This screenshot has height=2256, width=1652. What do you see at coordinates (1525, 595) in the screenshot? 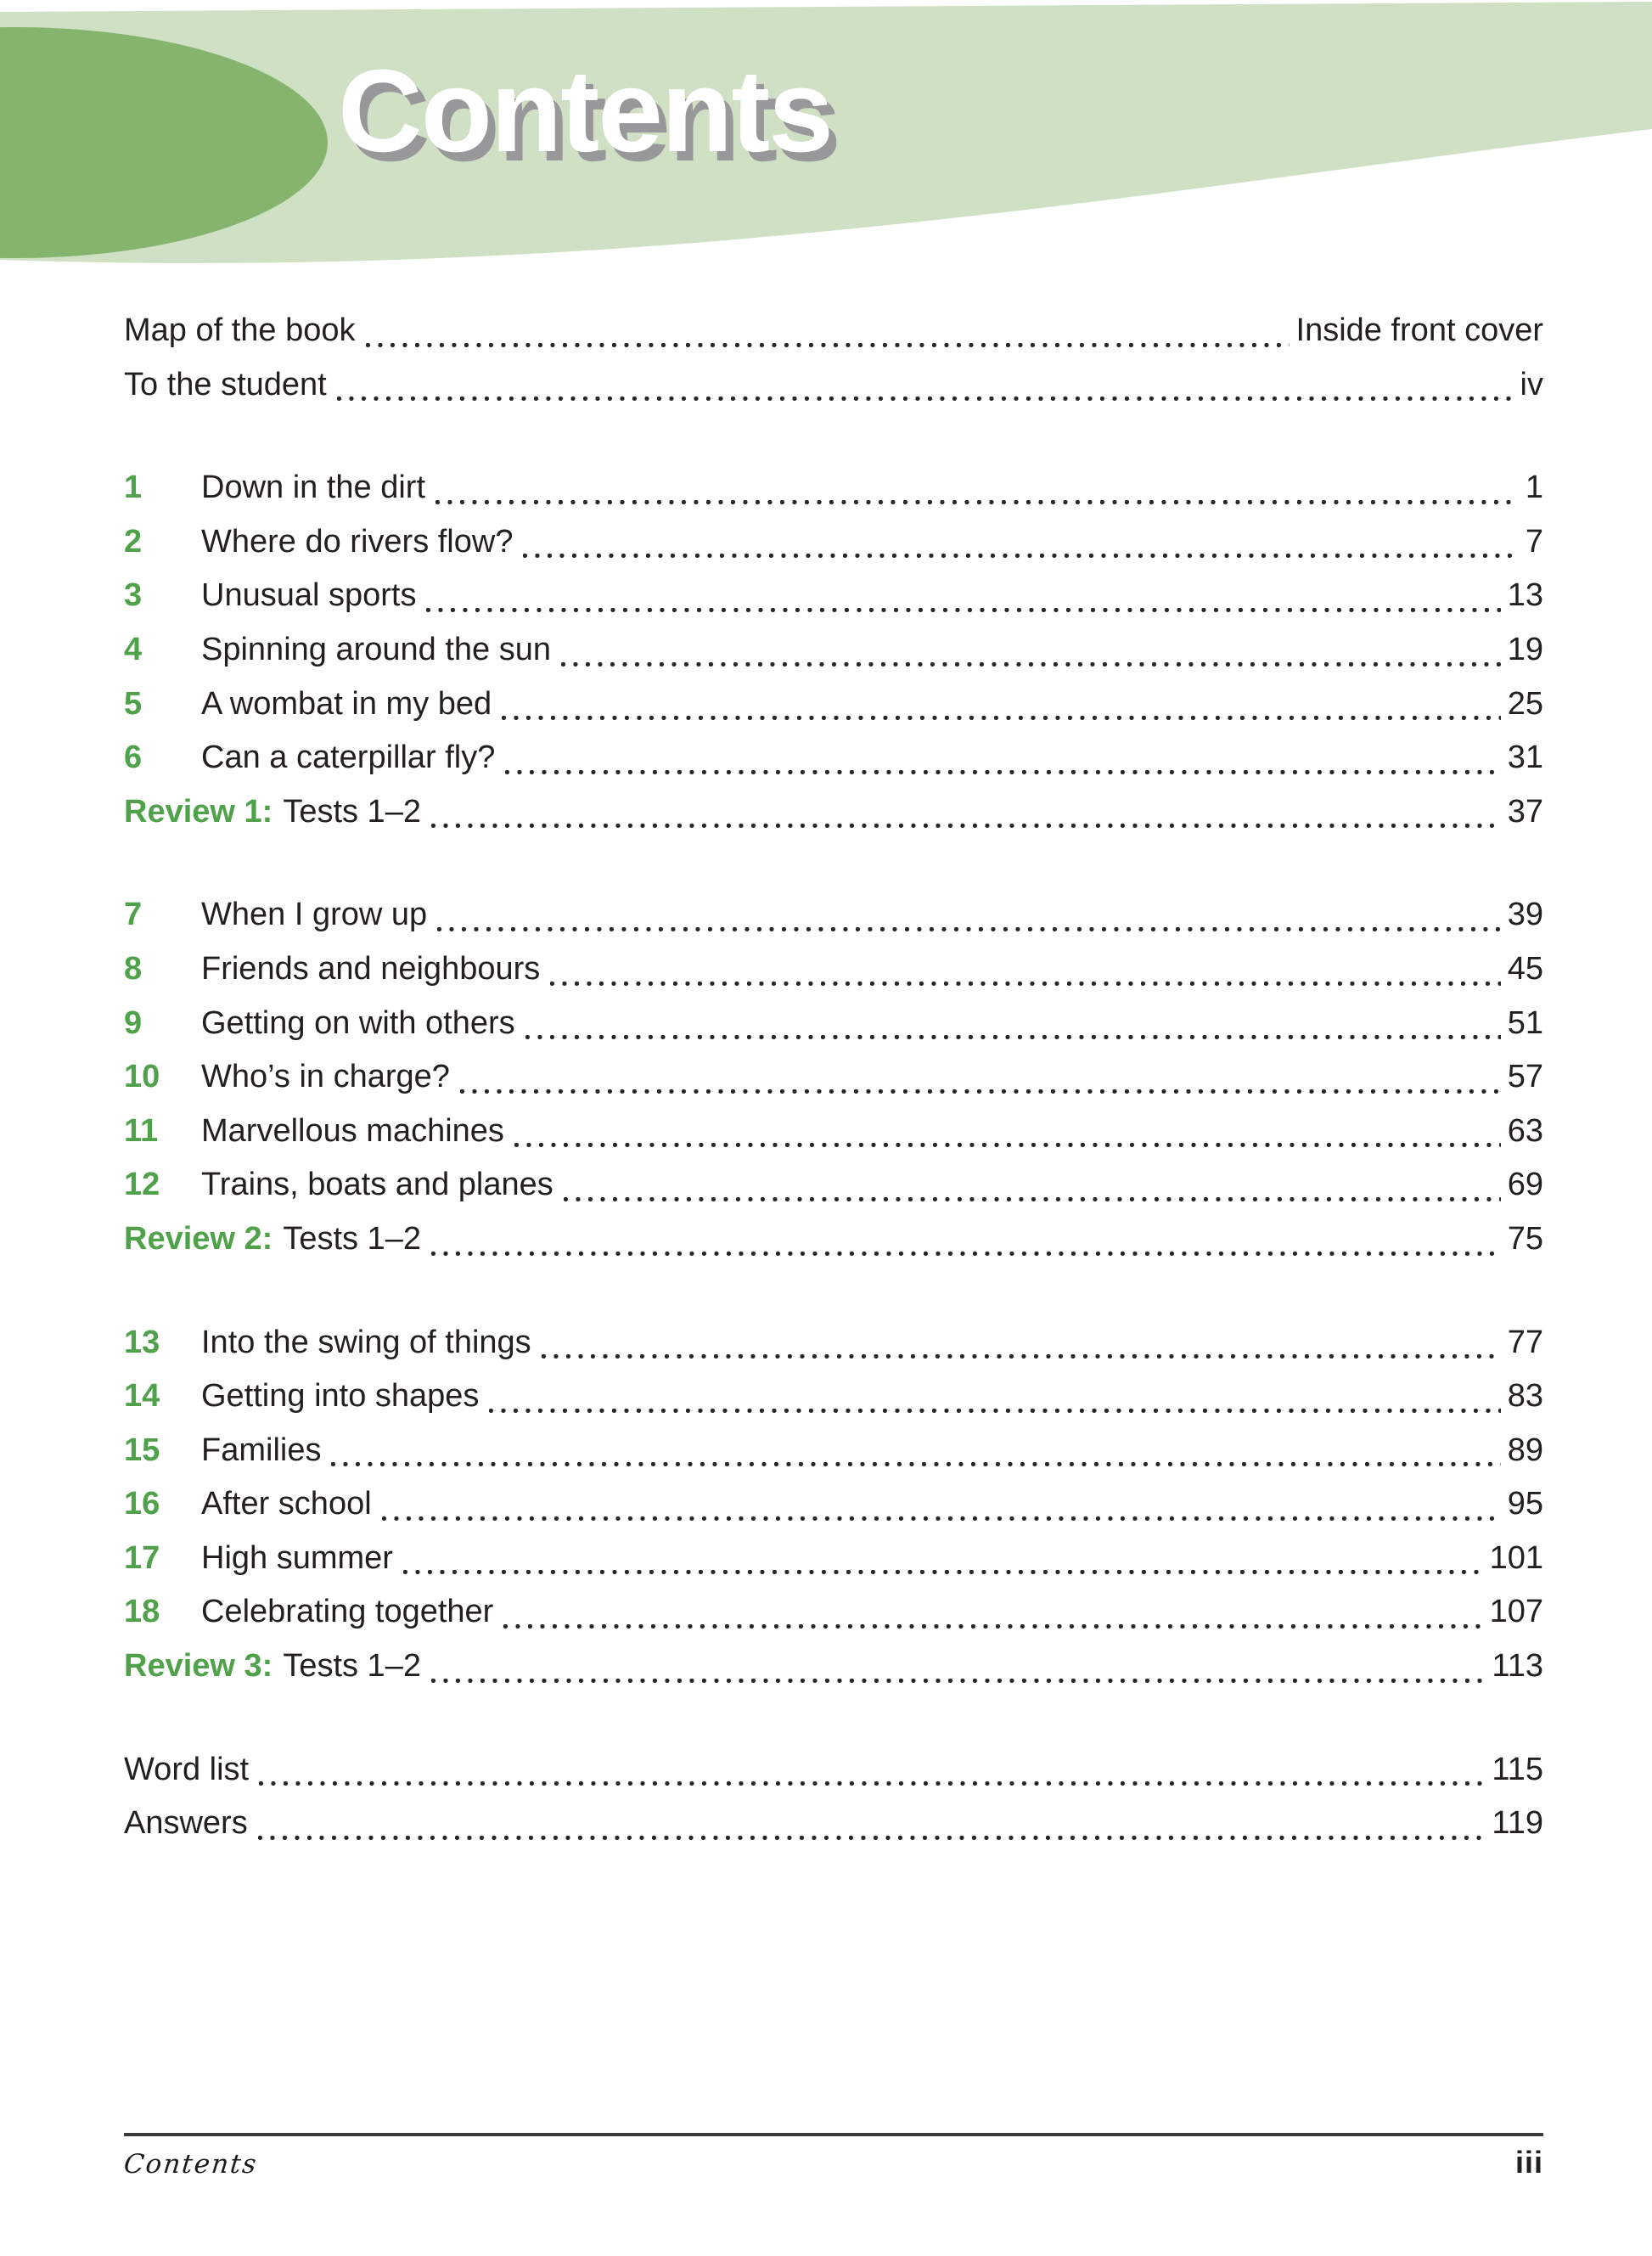
I see `entry-page-number: 13` at bounding box center [1525, 595].